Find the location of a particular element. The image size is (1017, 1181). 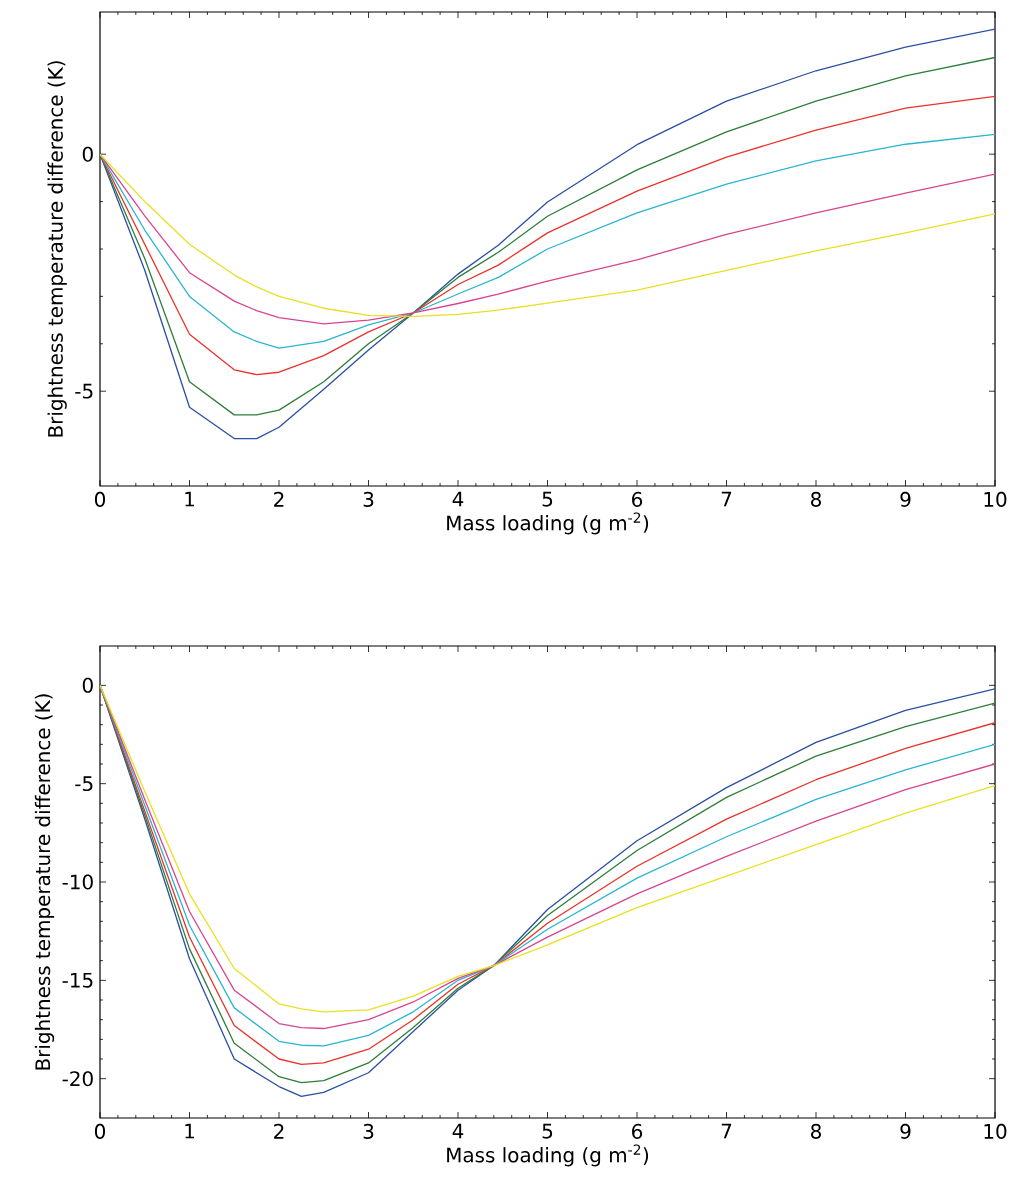

y-tick-label: -15 is located at coordinates (77, 980).